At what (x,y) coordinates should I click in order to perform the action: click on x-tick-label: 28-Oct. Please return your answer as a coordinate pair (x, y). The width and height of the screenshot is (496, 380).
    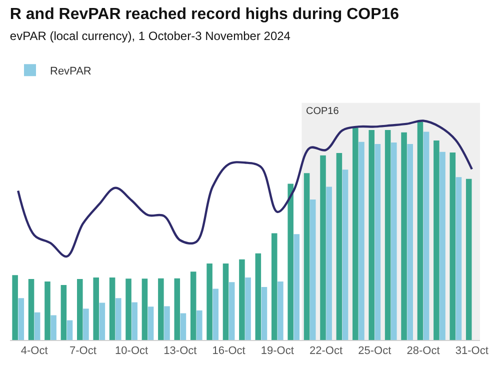
    Looking at the image, I should click on (423, 351).